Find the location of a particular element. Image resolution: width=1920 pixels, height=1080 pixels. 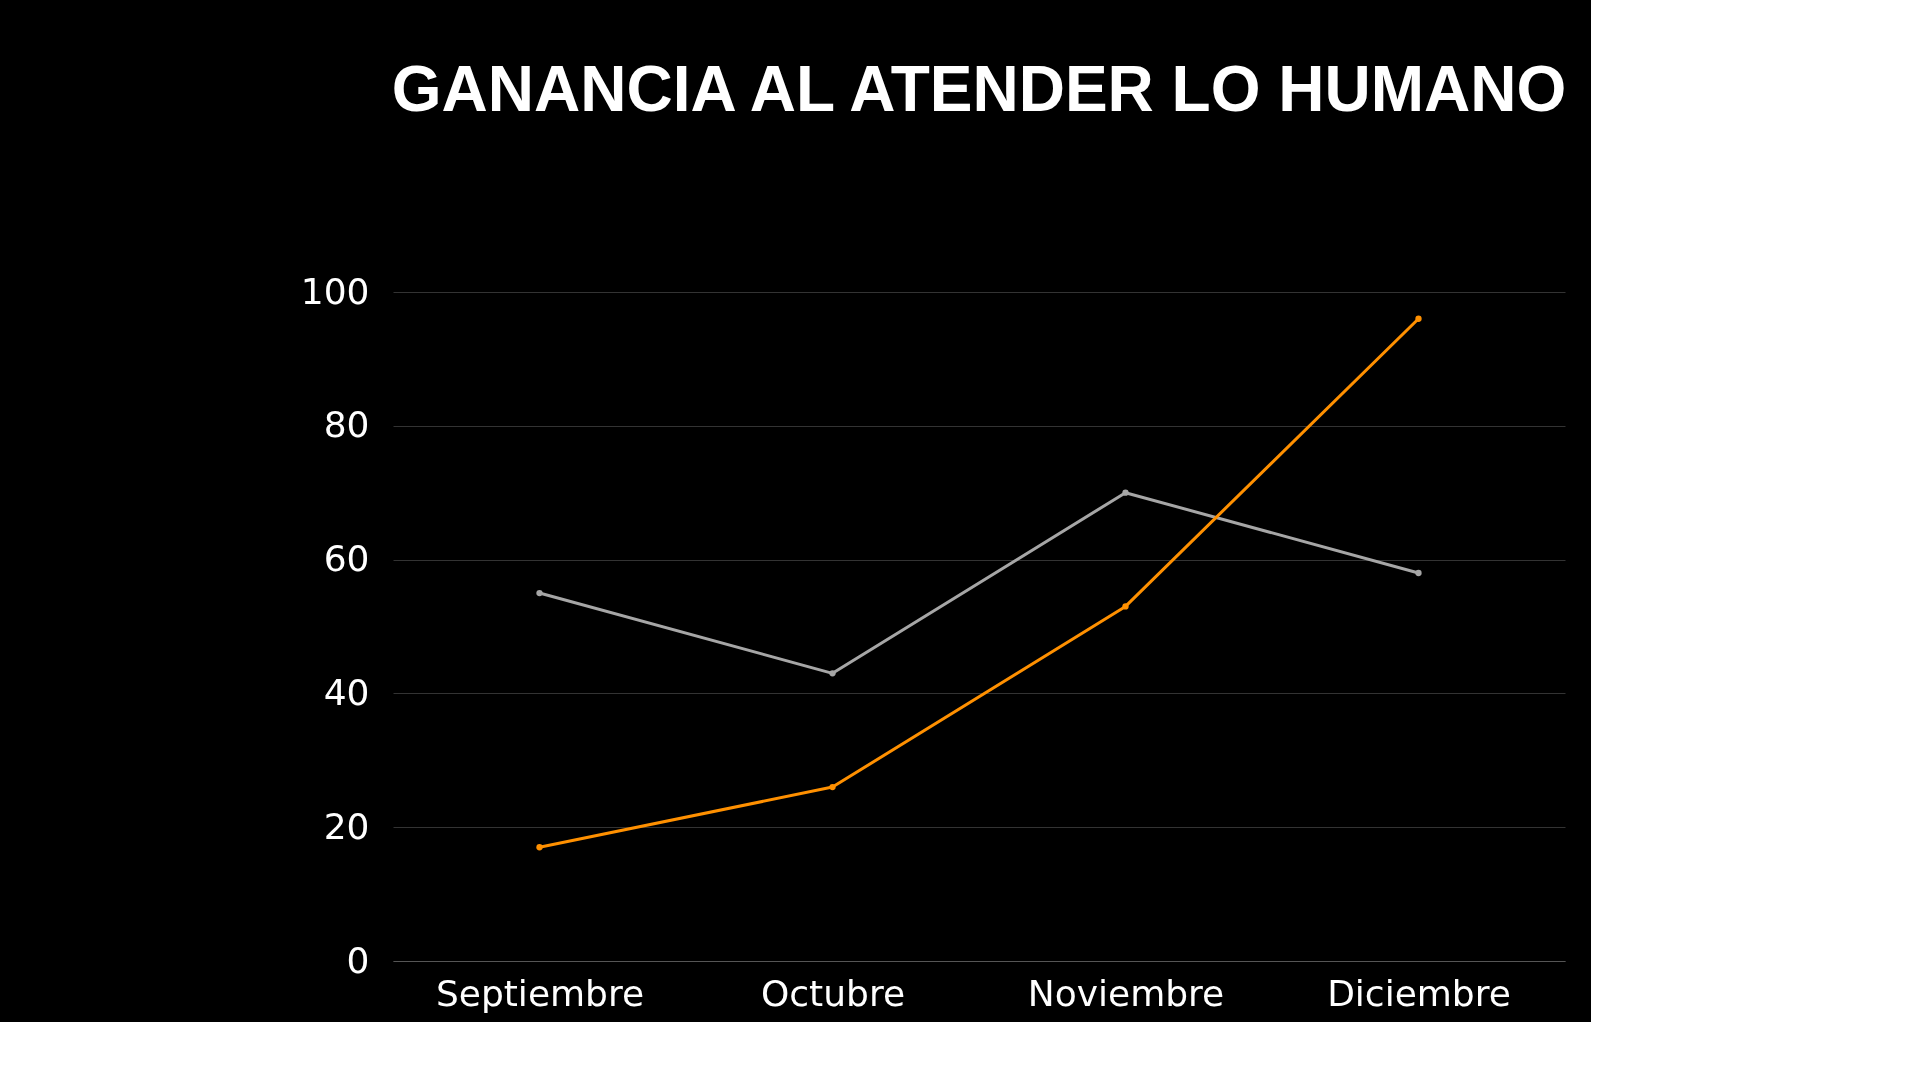

y-tick-label: 40 is located at coordinates (346, 692).